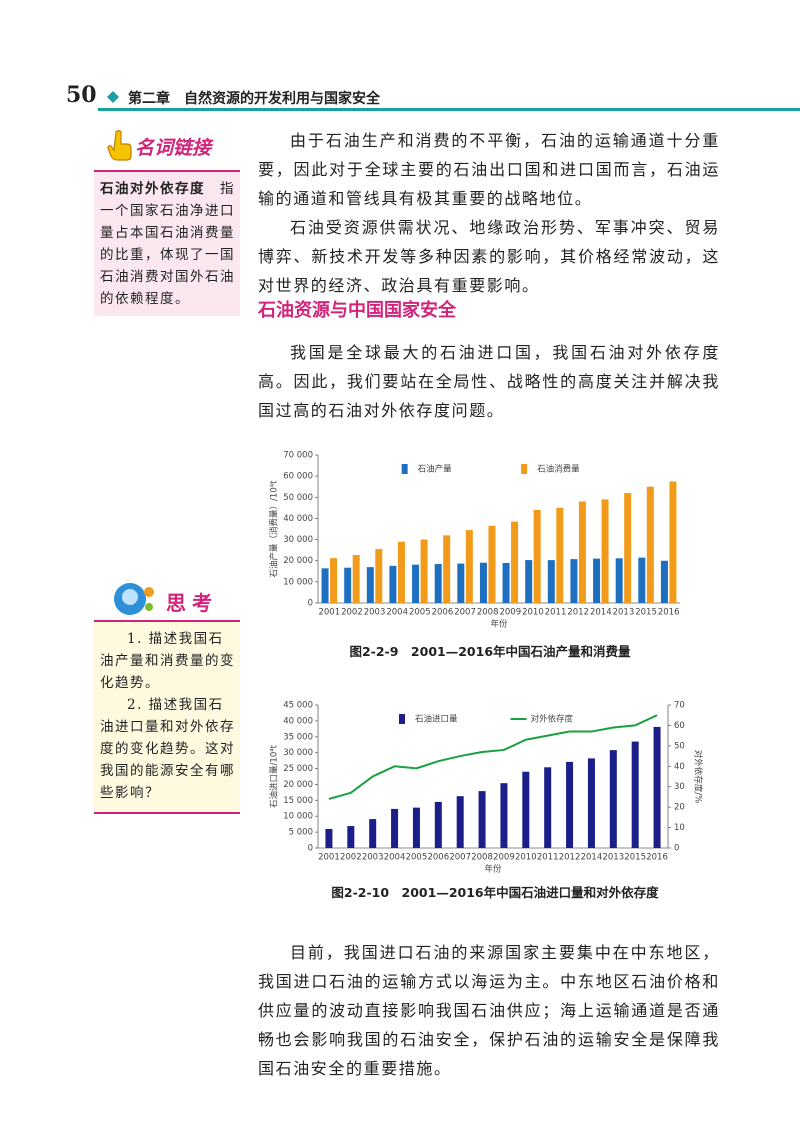  What do you see at coordinates (298, 477) in the screenshot?
I see `y-tick-label: 60 000` at bounding box center [298, 477].